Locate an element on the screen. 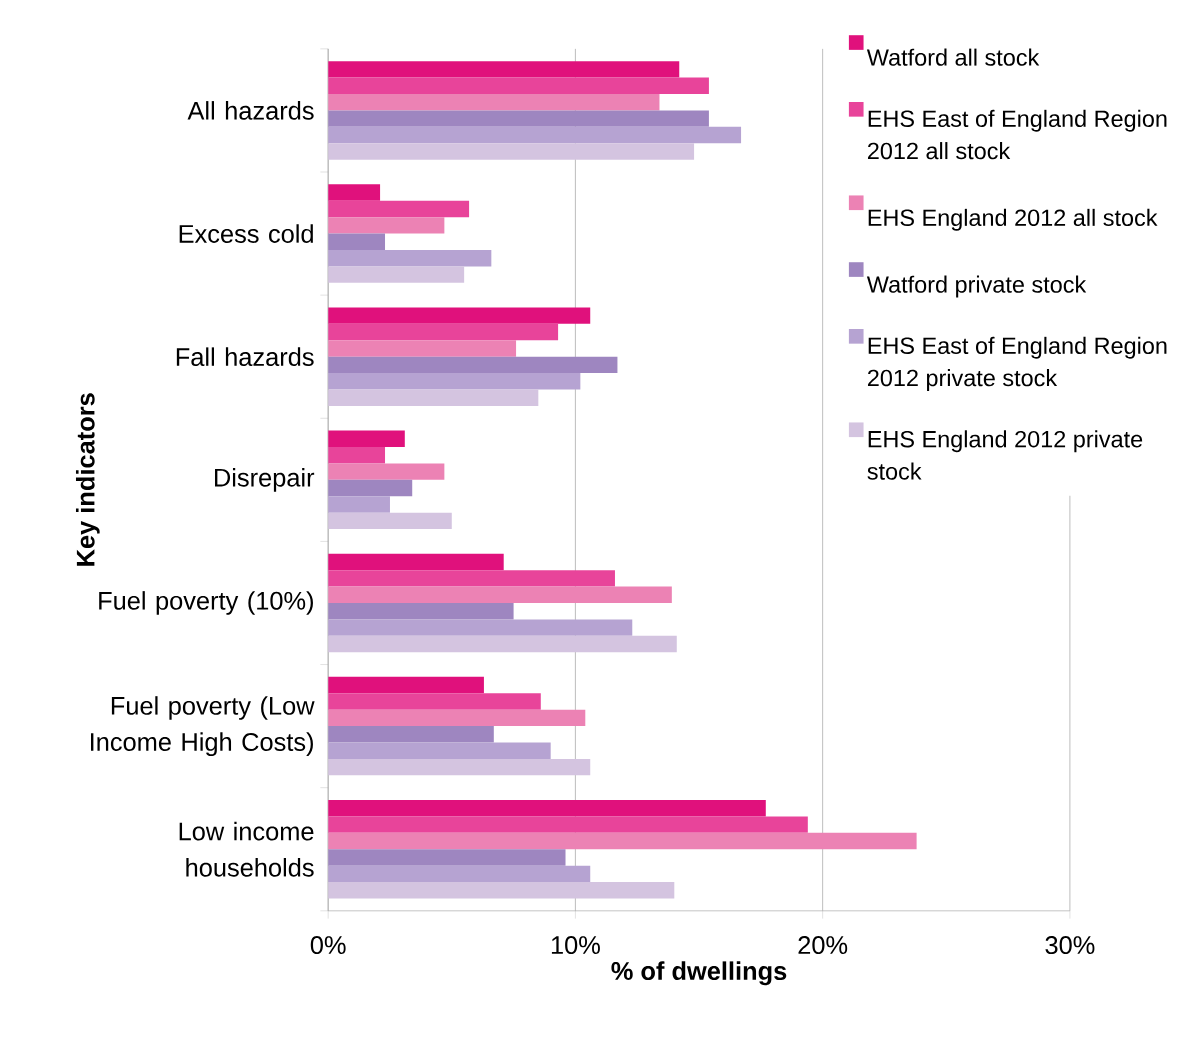  legend-label: Watford private stock is located at coordinates (976, 286).